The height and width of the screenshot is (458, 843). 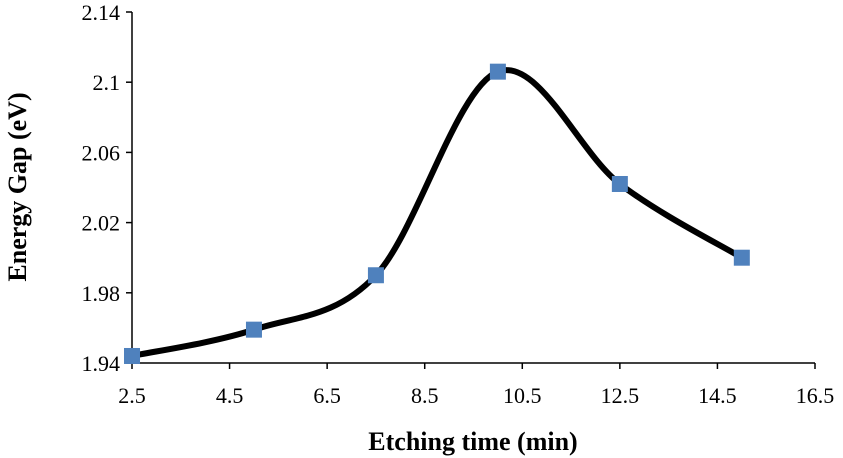 What do you see at coordinates (101, 223) in the screenshot?
I see `y-tick-label: 2.02` at bounding box center [101, 223].